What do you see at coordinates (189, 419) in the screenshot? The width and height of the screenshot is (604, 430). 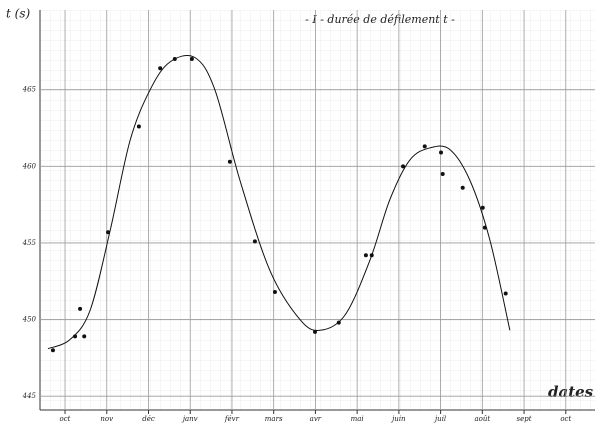 I see `x-tick-label: janv` at bounding box center [189, 419].